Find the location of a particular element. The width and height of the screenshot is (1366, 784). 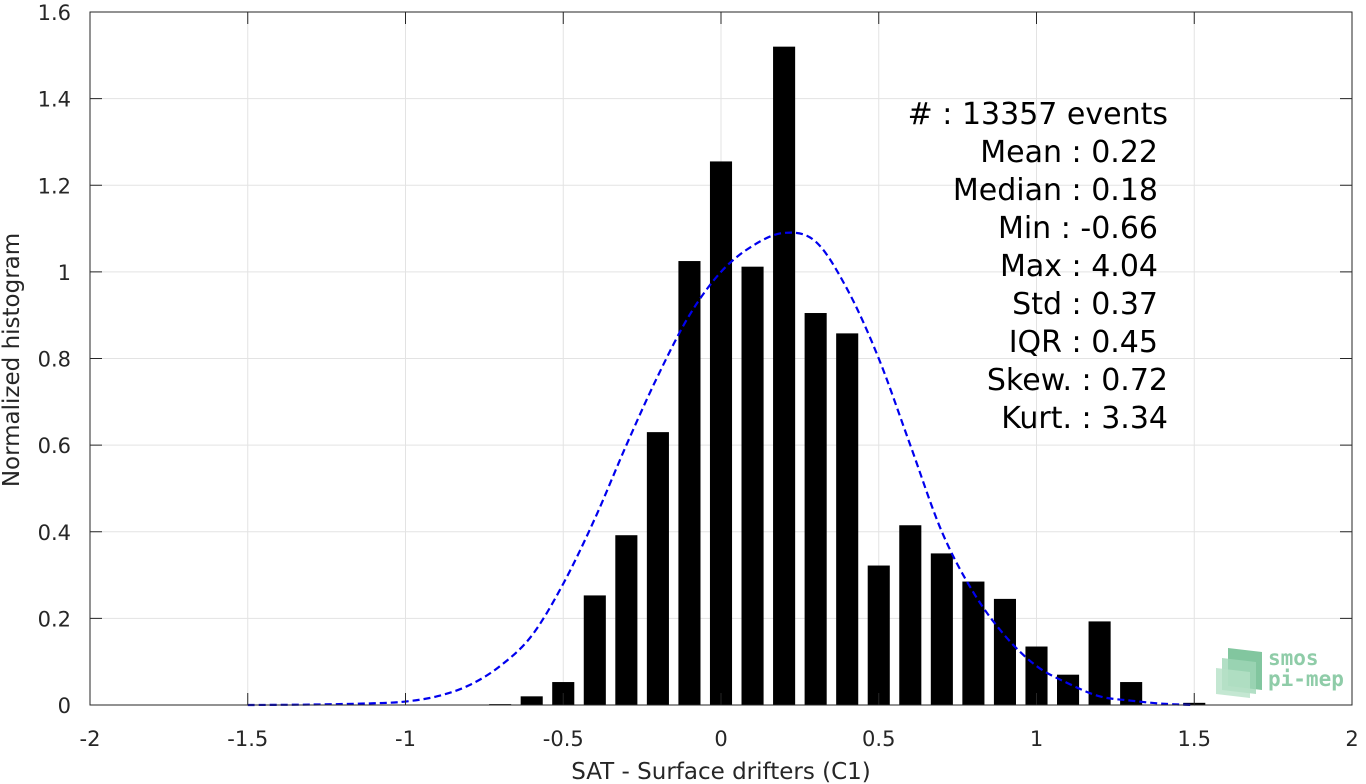

stat-mean: Mean : 0.22 is located at coordinates (1069, 152).